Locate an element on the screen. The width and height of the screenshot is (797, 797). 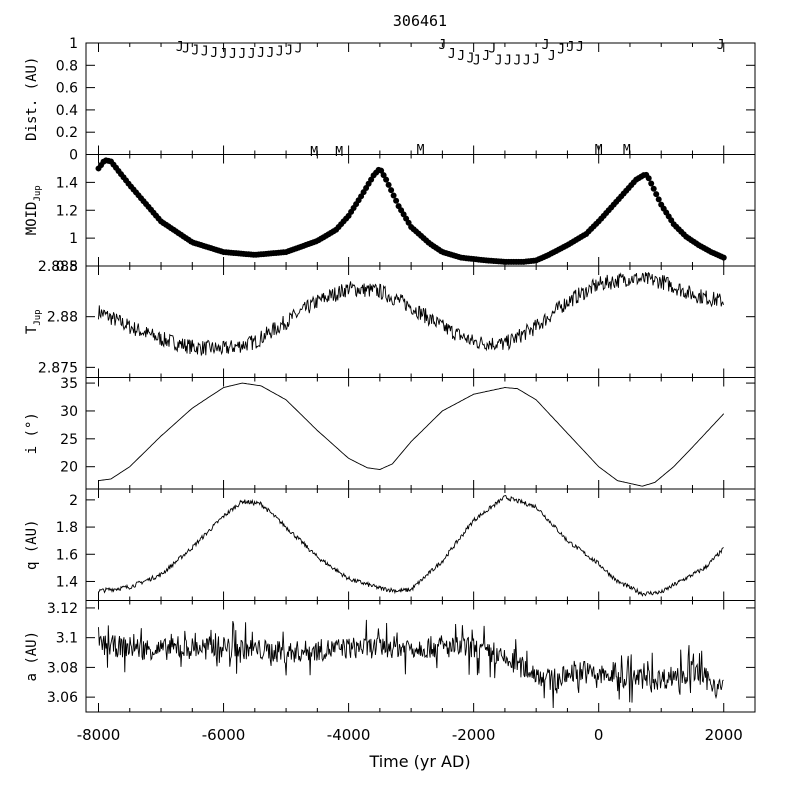
panel-moid: 0.8 1 1.2 1.4 MOIDJup is located at coordinates (390, 214).